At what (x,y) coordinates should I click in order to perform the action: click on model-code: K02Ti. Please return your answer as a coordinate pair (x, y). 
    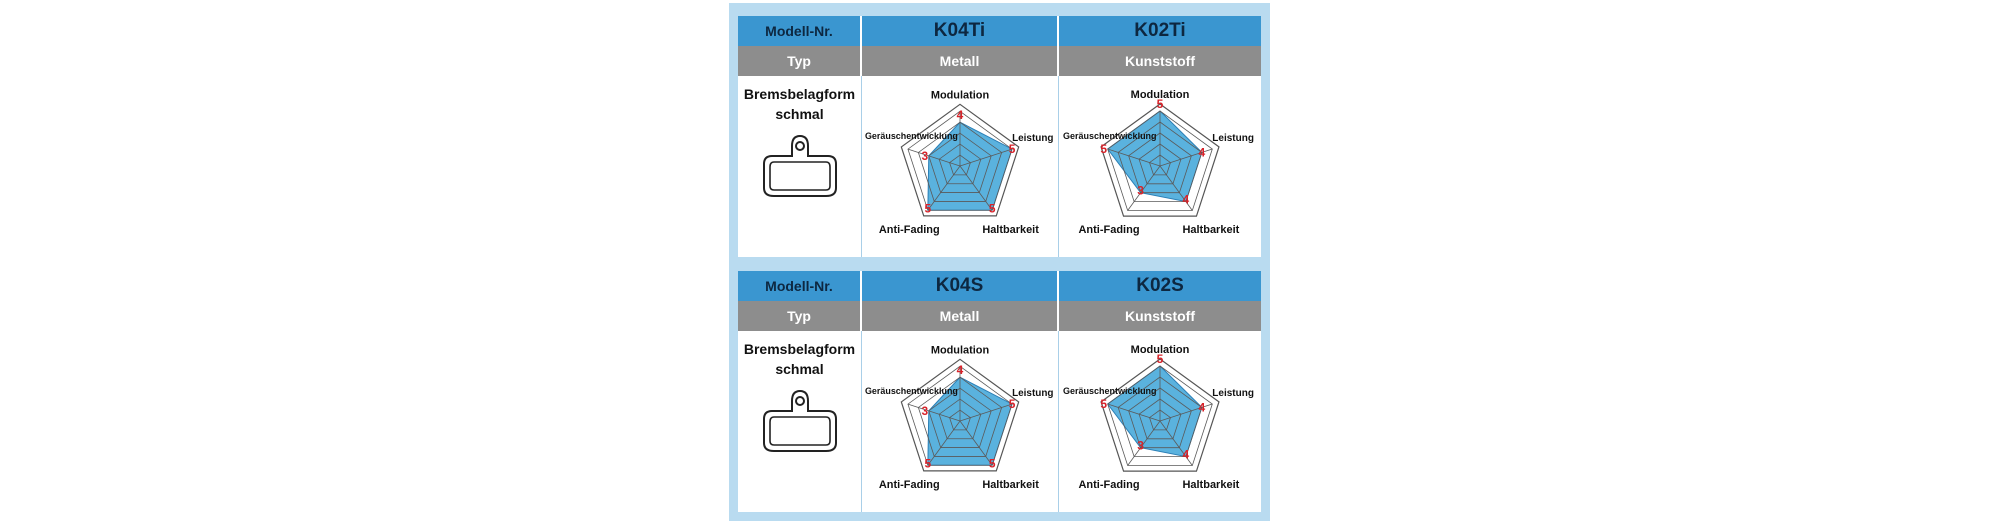
    Looking at the image, I should click on (1160, 30).